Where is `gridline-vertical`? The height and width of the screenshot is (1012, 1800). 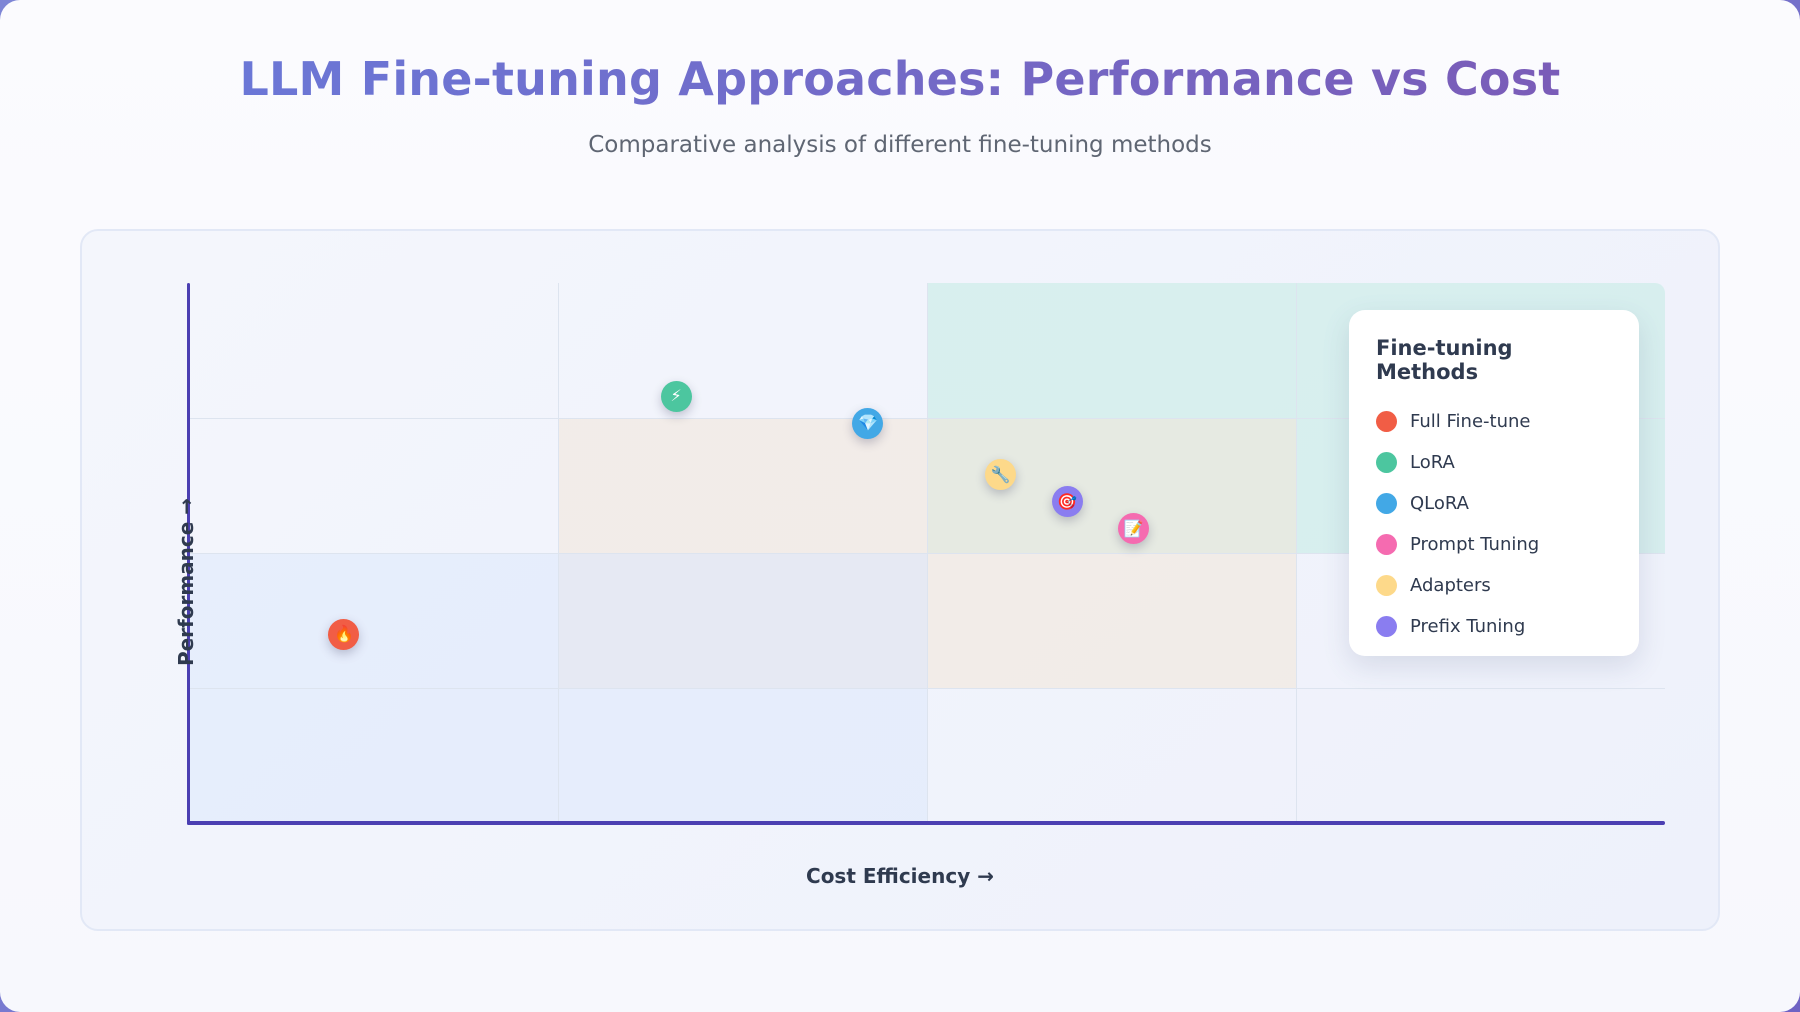 gridline-vertical is located at coordinates (1296, 553).